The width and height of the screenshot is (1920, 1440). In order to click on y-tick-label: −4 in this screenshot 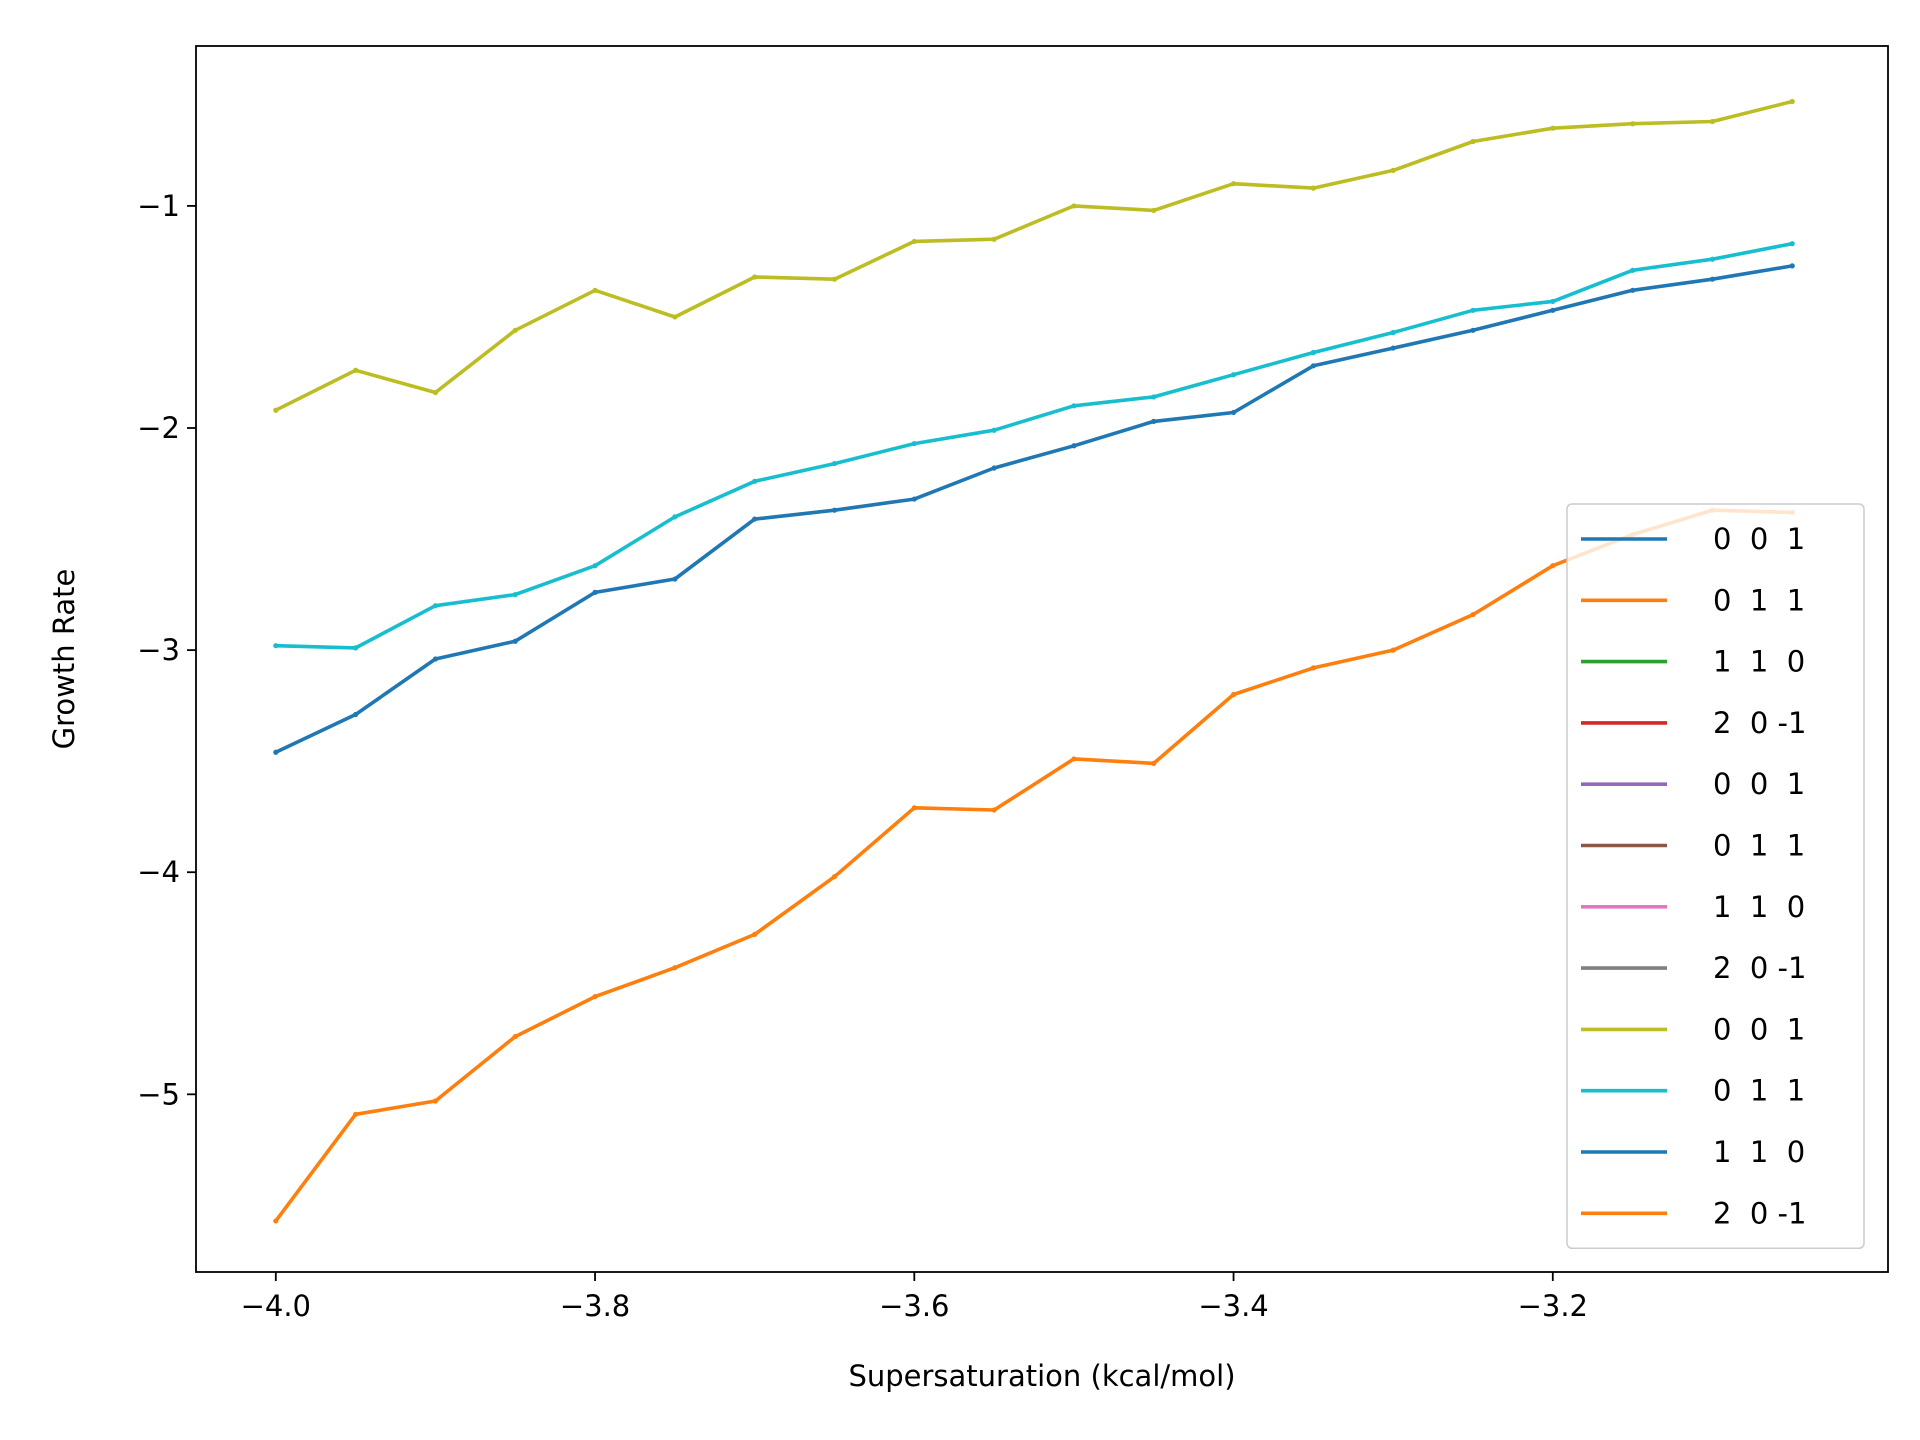, I will do `click(158, 872)`.